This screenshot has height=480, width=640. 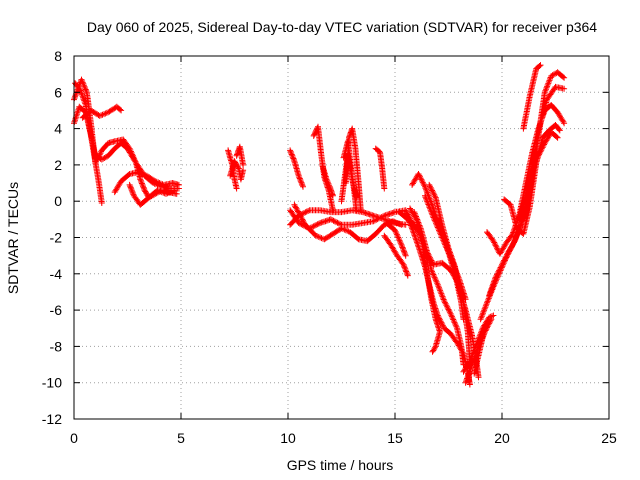 What do you see at coordinates (58, 201) in the screenshot?
I see `y-tick-label: 0` at bounding box center [58, 201].